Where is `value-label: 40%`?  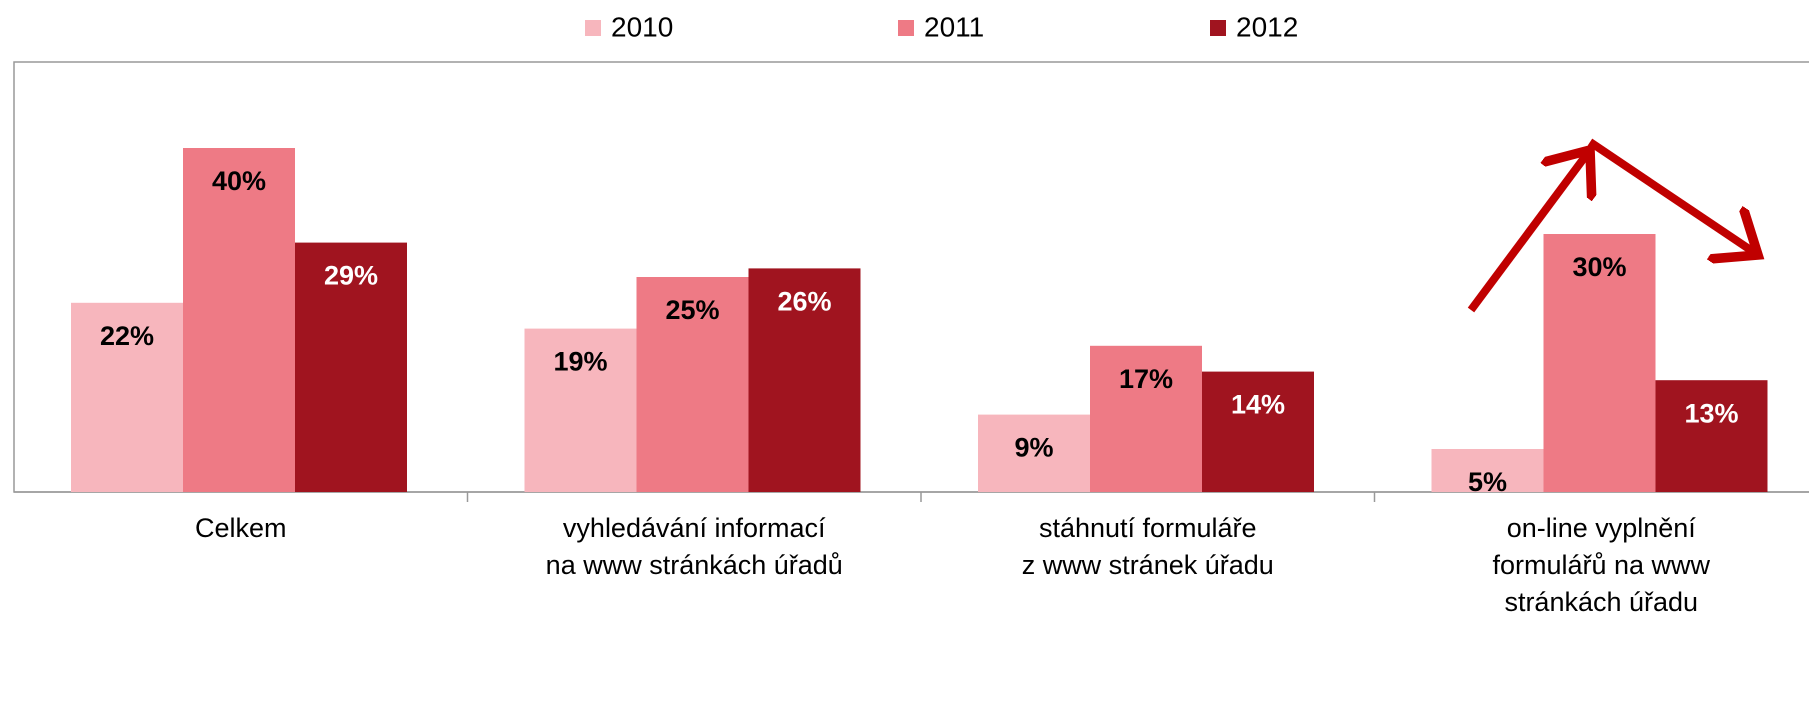 value-label: 40% is located at coordinates (239, 181).